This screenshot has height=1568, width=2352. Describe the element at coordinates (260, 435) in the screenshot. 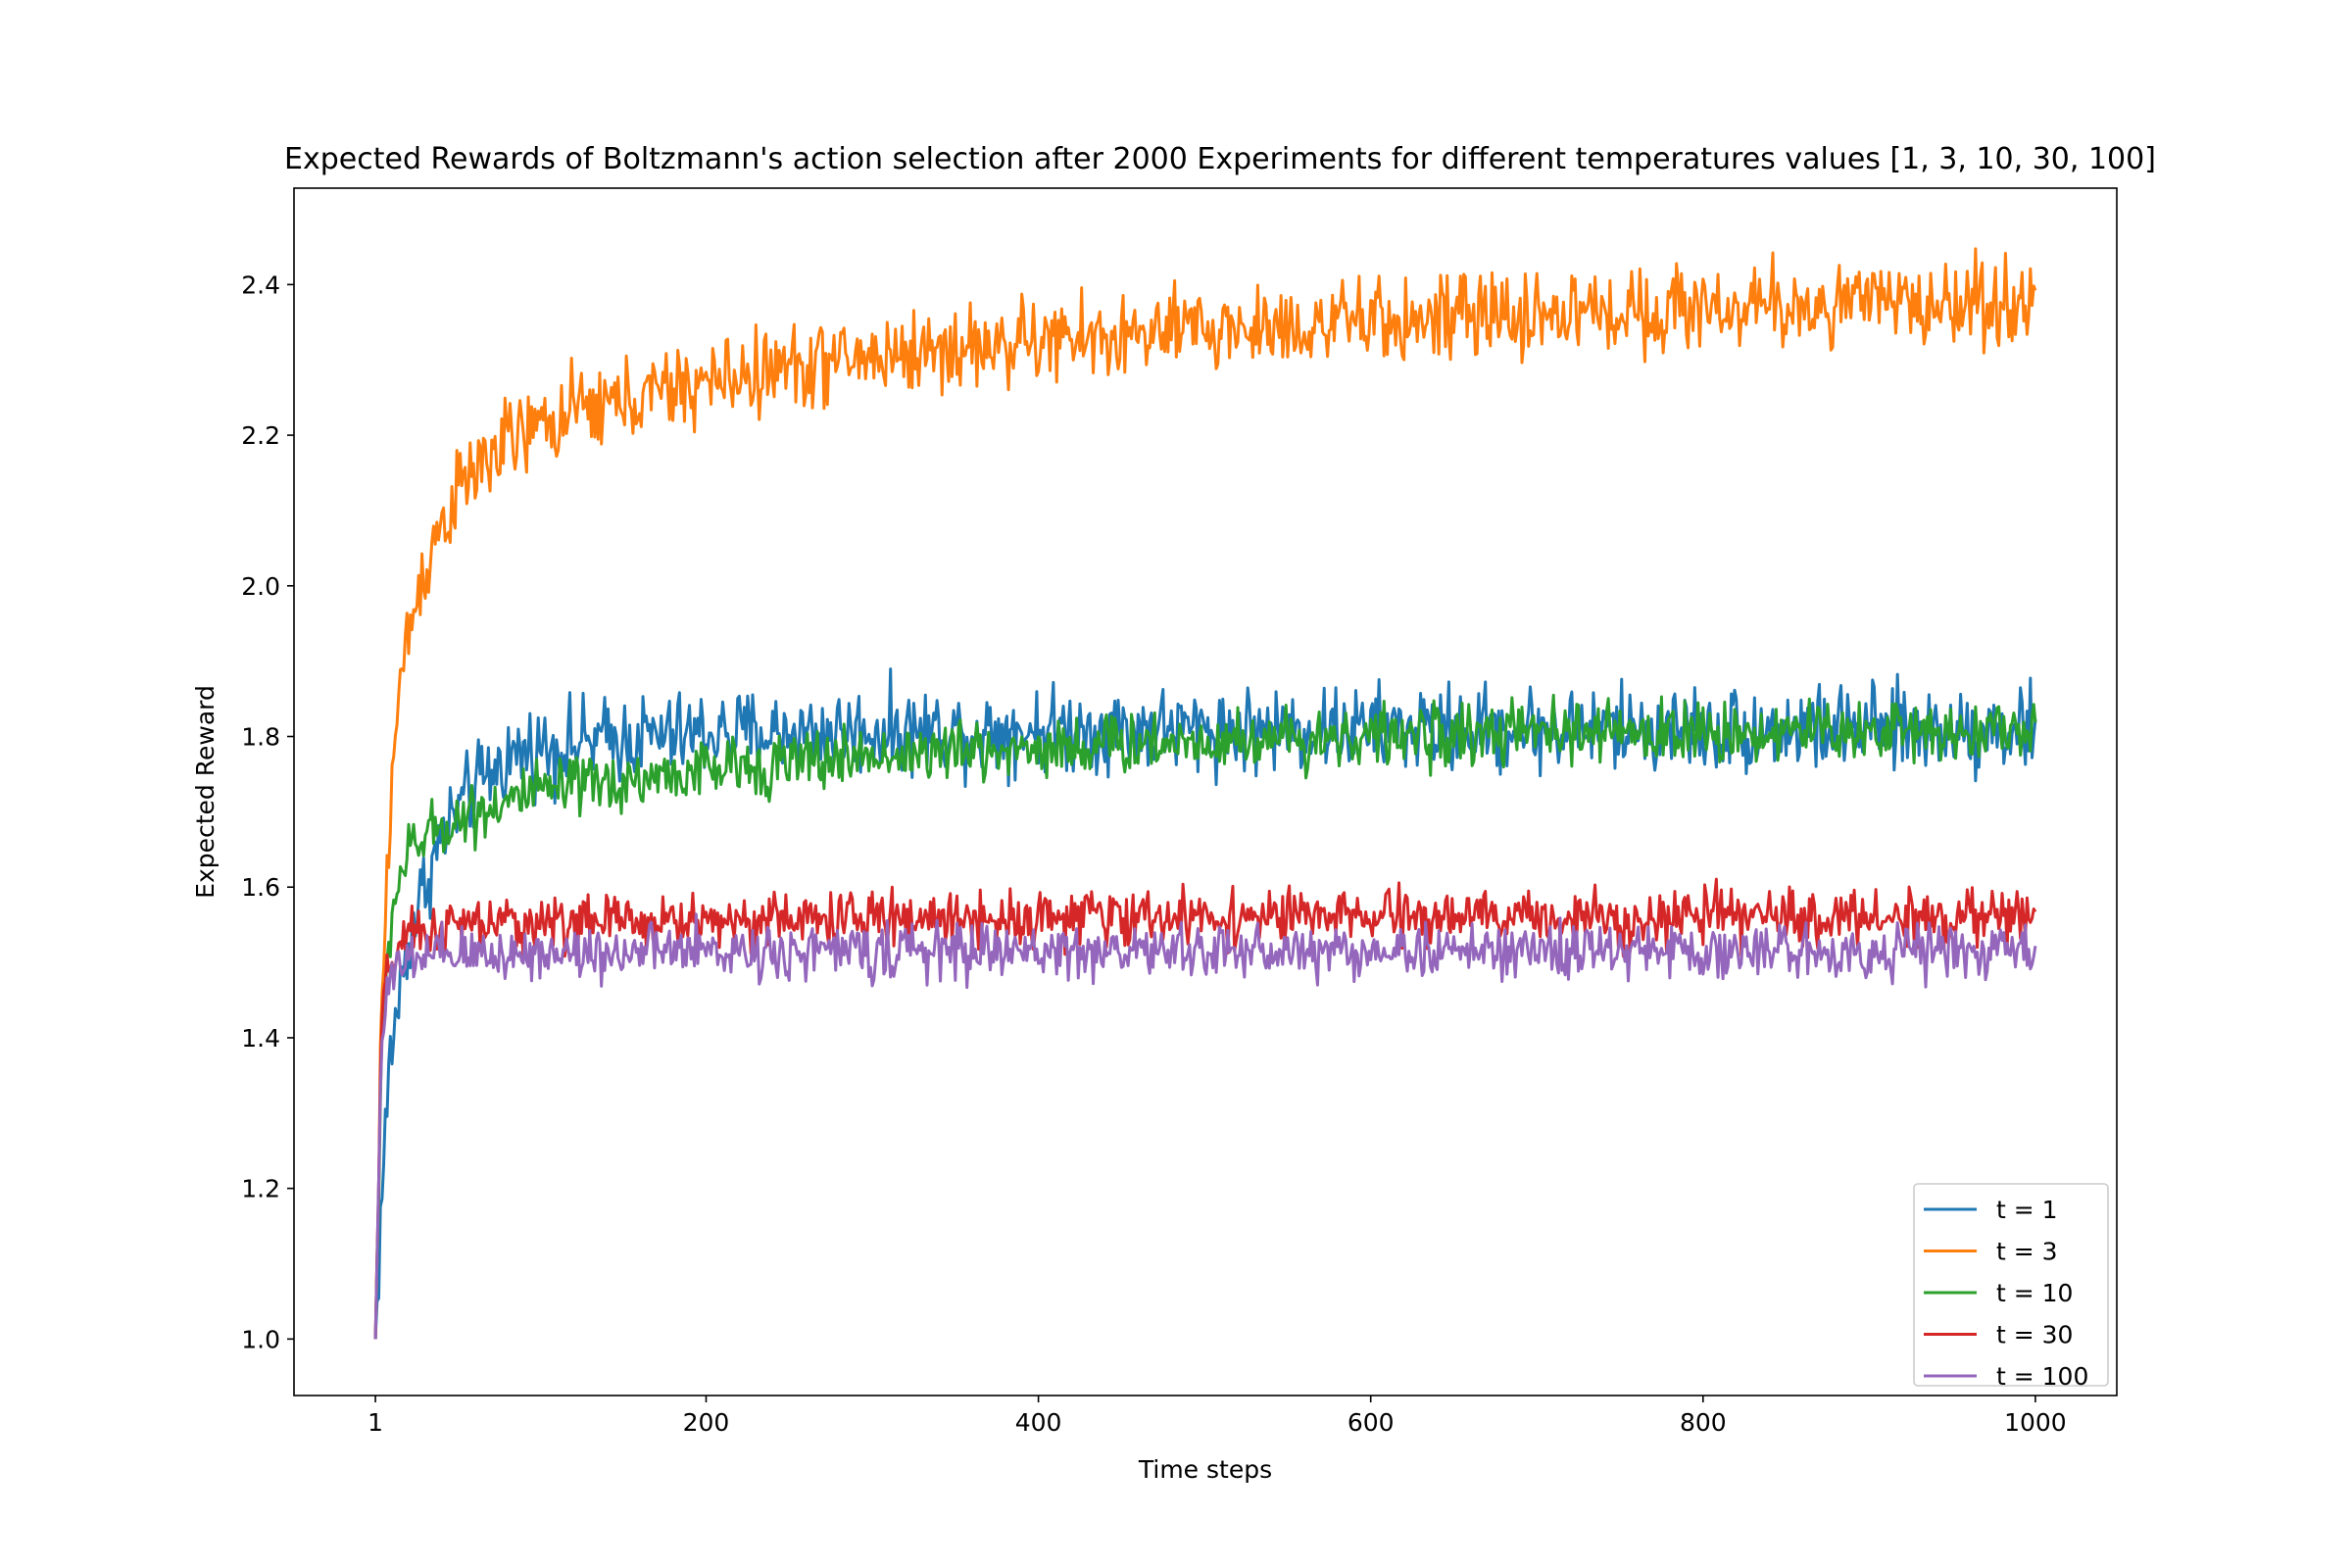

I see `y-tick-label: 2.2` at that location.